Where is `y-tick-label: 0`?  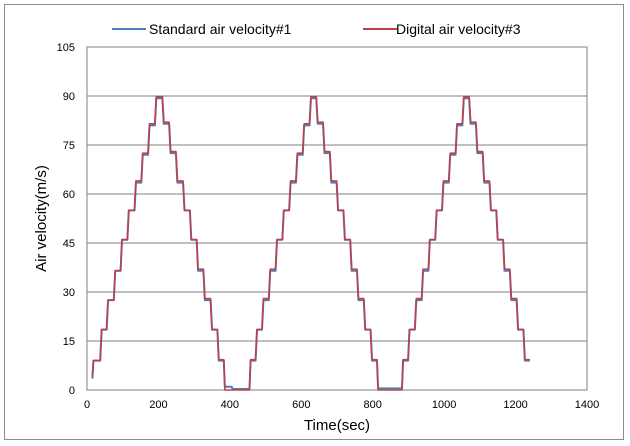
y-tick-label: 0 is located at coordinates (72, 391).